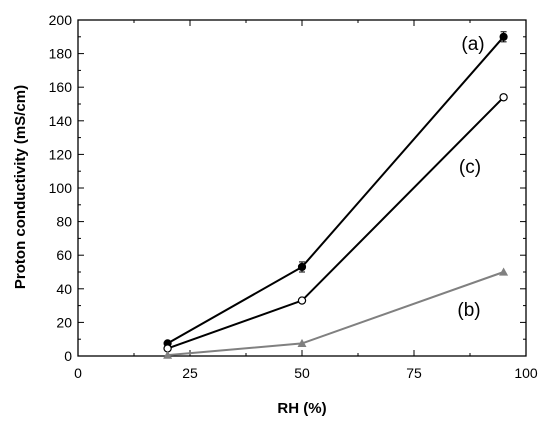  Describe the element at coordinates (301, 408) in the screenshot. I see `x-axis-title: RH (%)` at that location.